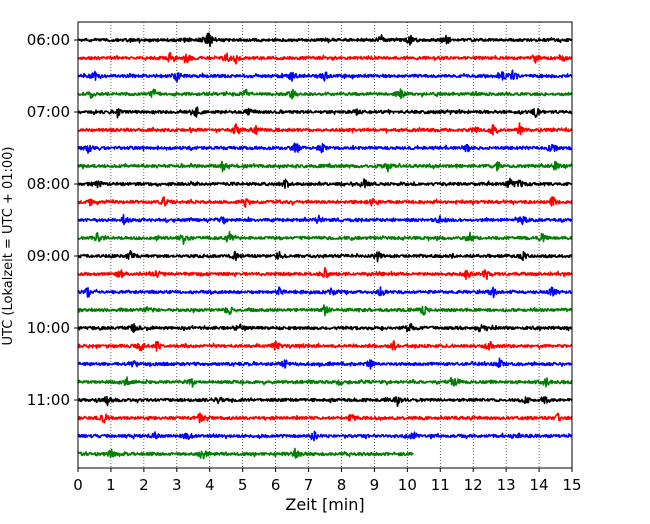 The height and width of the screenshot is (524, 650). I want to click on x-tick-label: 14, so click(539, 485).